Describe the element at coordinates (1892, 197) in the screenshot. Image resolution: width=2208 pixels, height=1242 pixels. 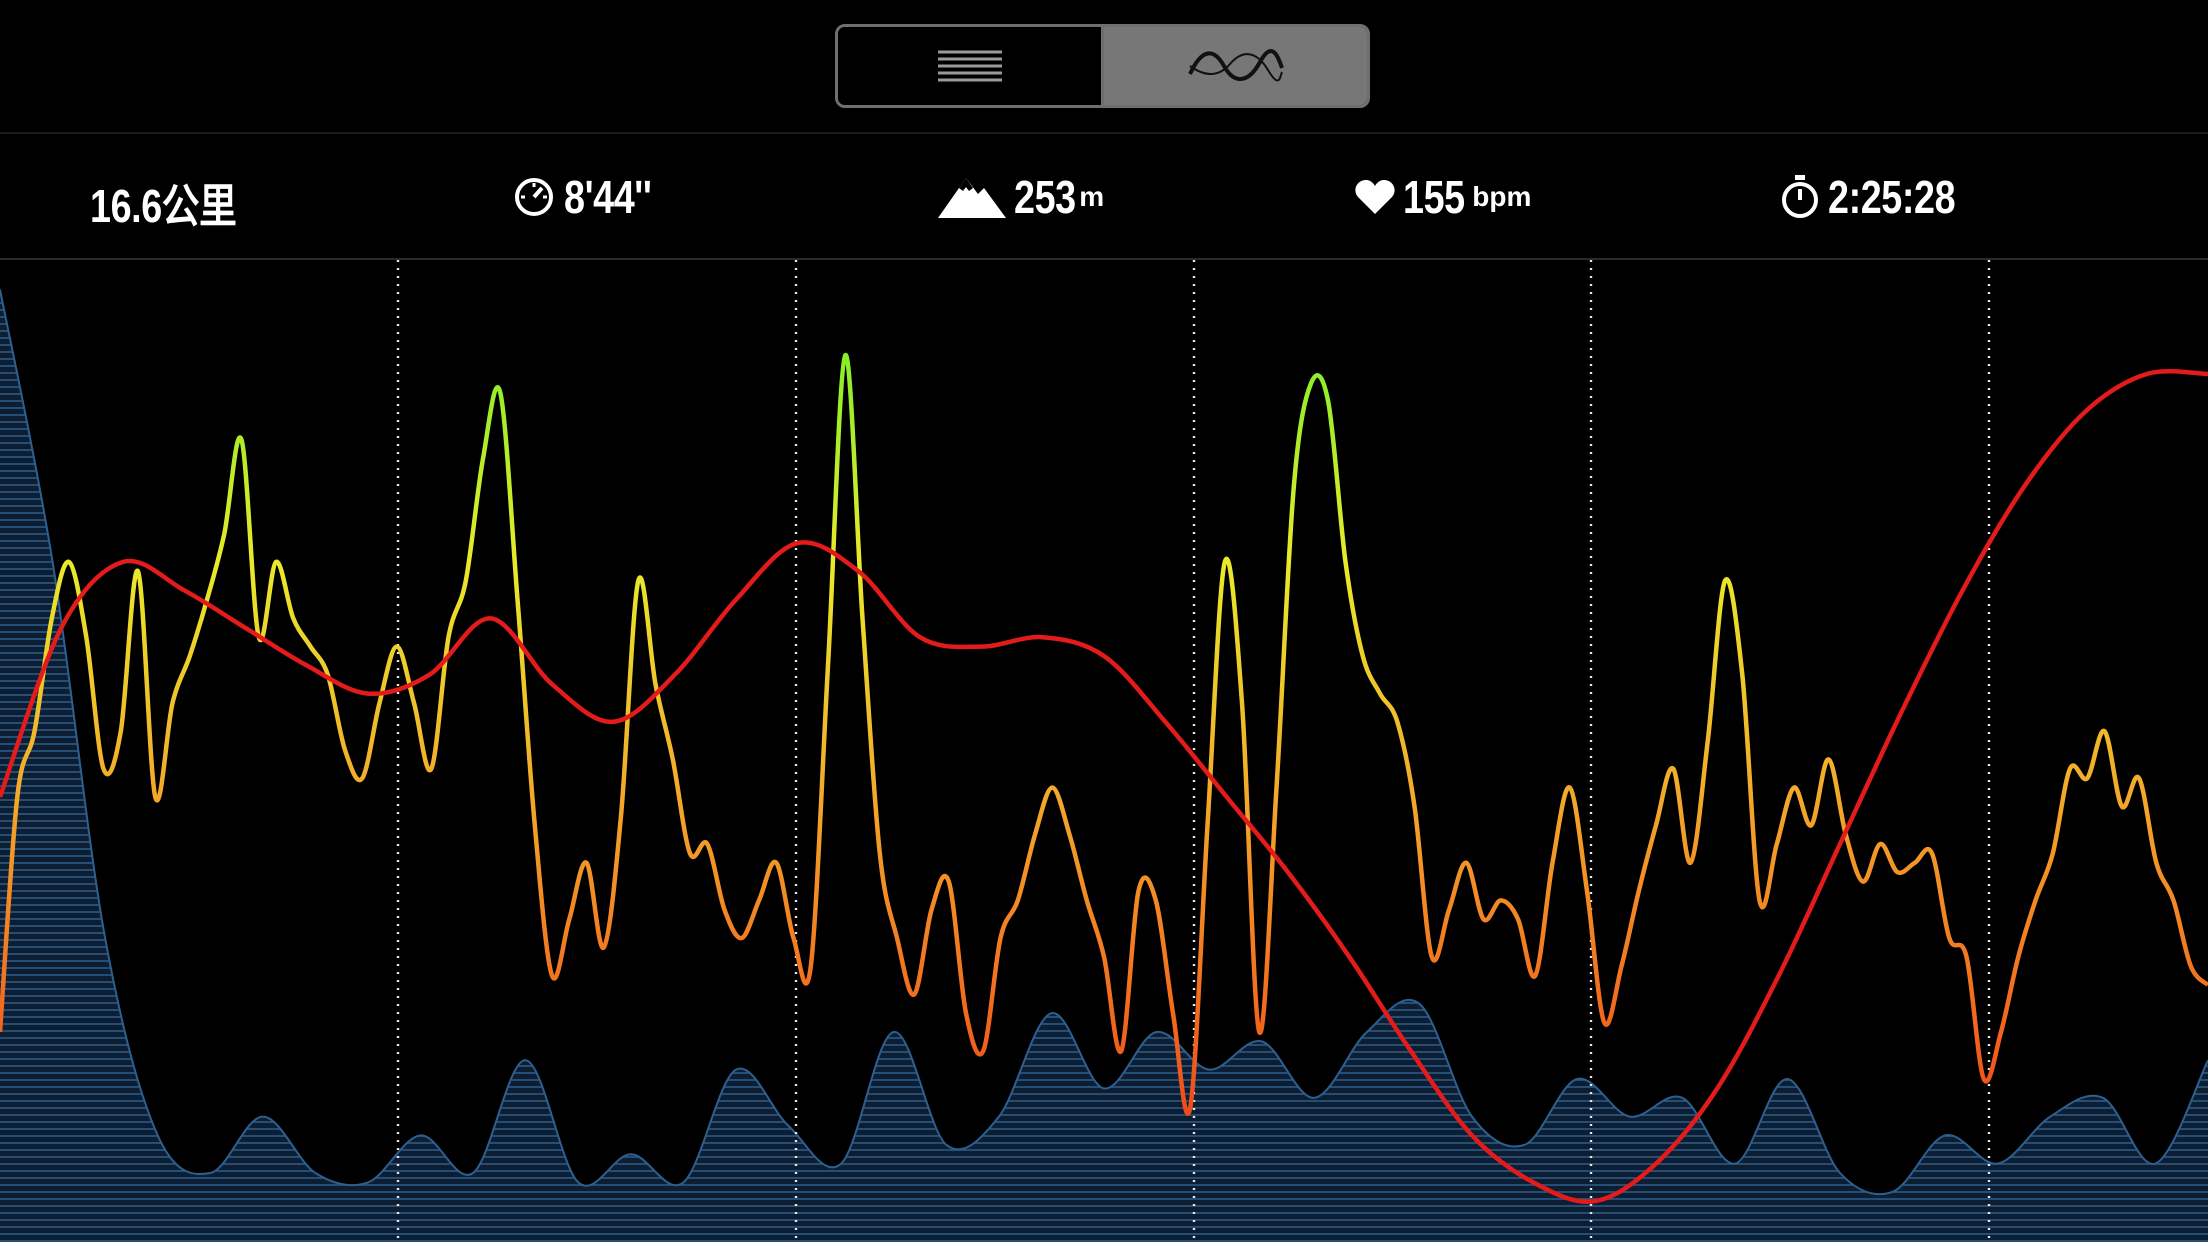
I see `duration-value: 2:25:28` at that location.